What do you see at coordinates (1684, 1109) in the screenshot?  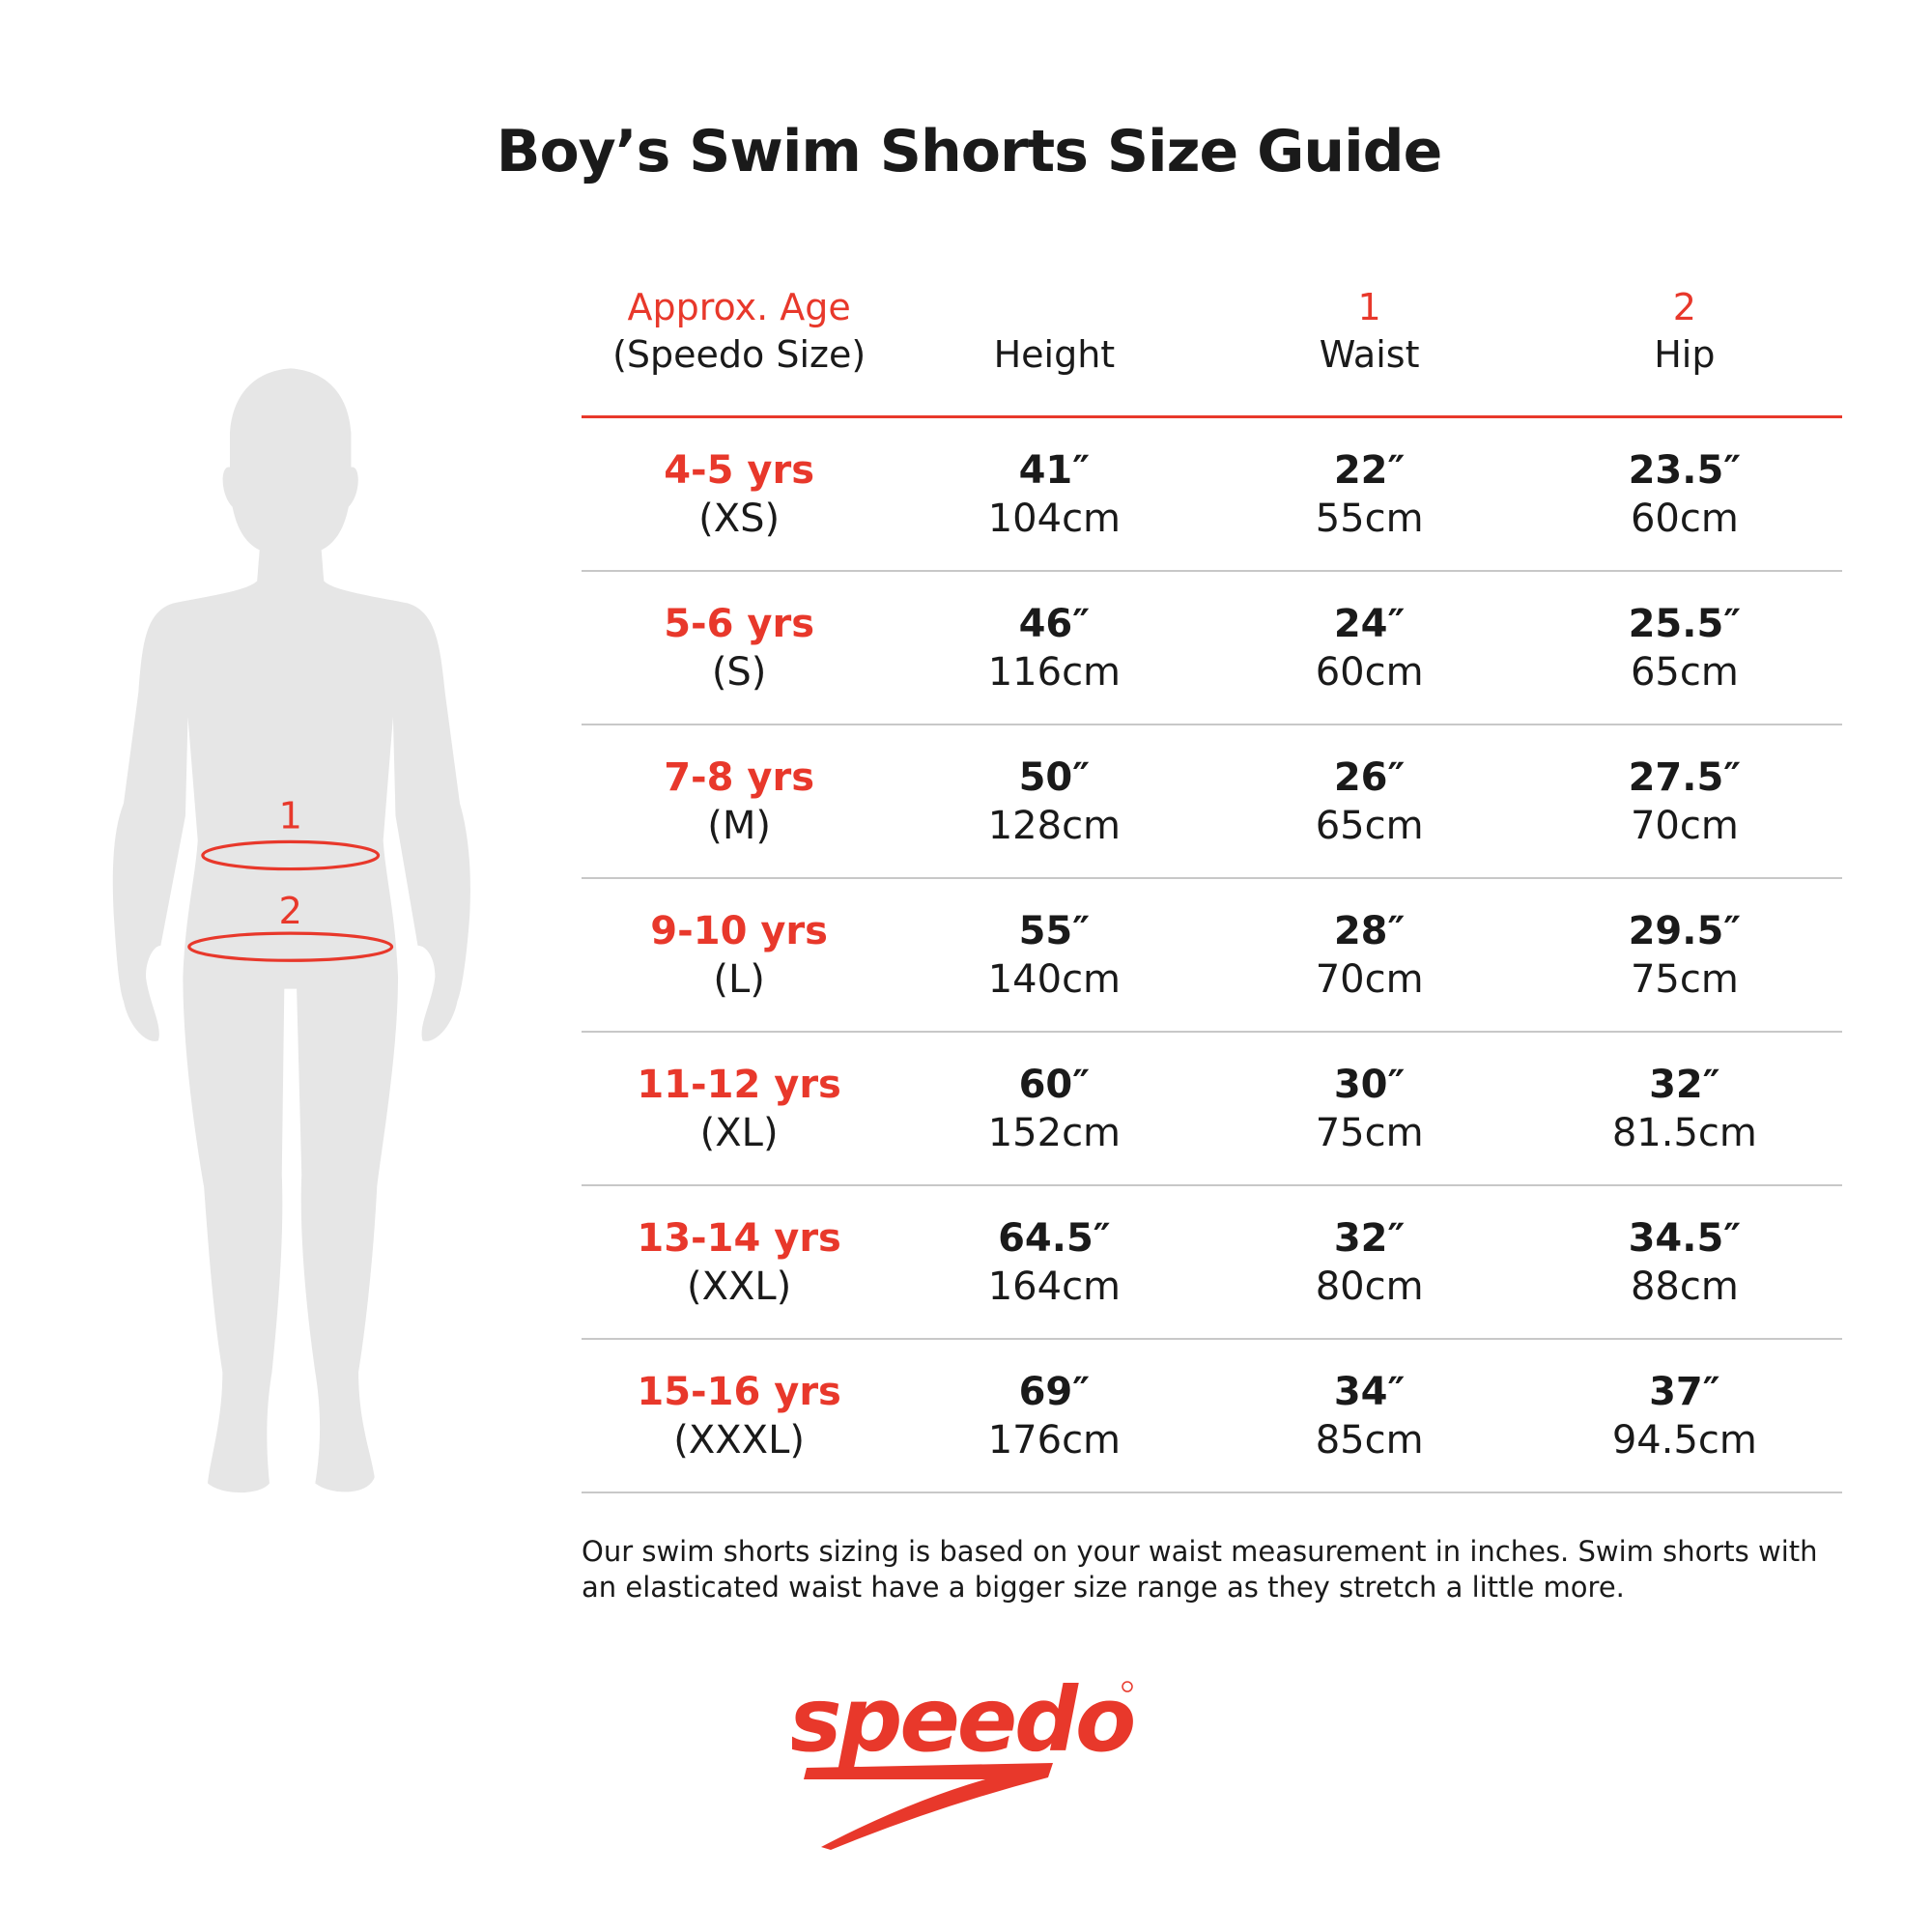 I see `cell-hip: 32″ 81.5cm` at bounding box center [1684, 1109].